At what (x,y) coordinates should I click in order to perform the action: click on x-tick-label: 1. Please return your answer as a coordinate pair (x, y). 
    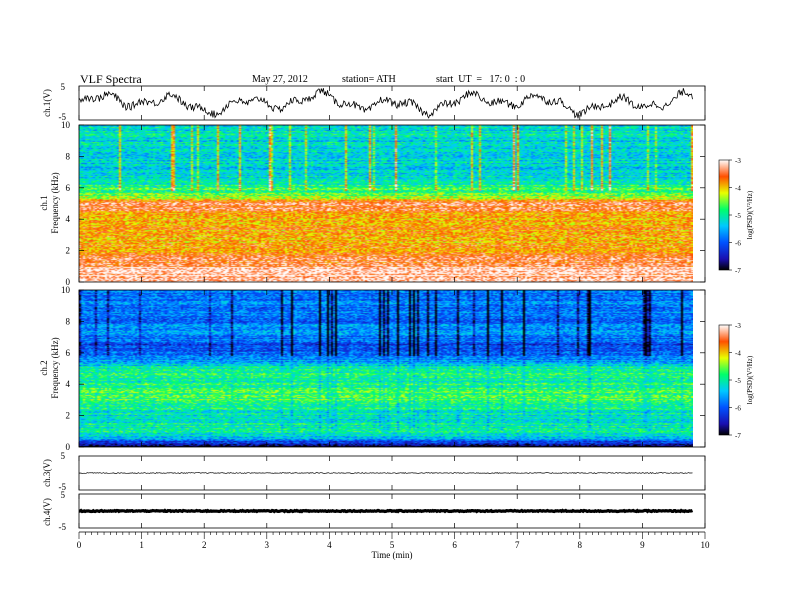
    Looking at the image, I should click on (141, 545).